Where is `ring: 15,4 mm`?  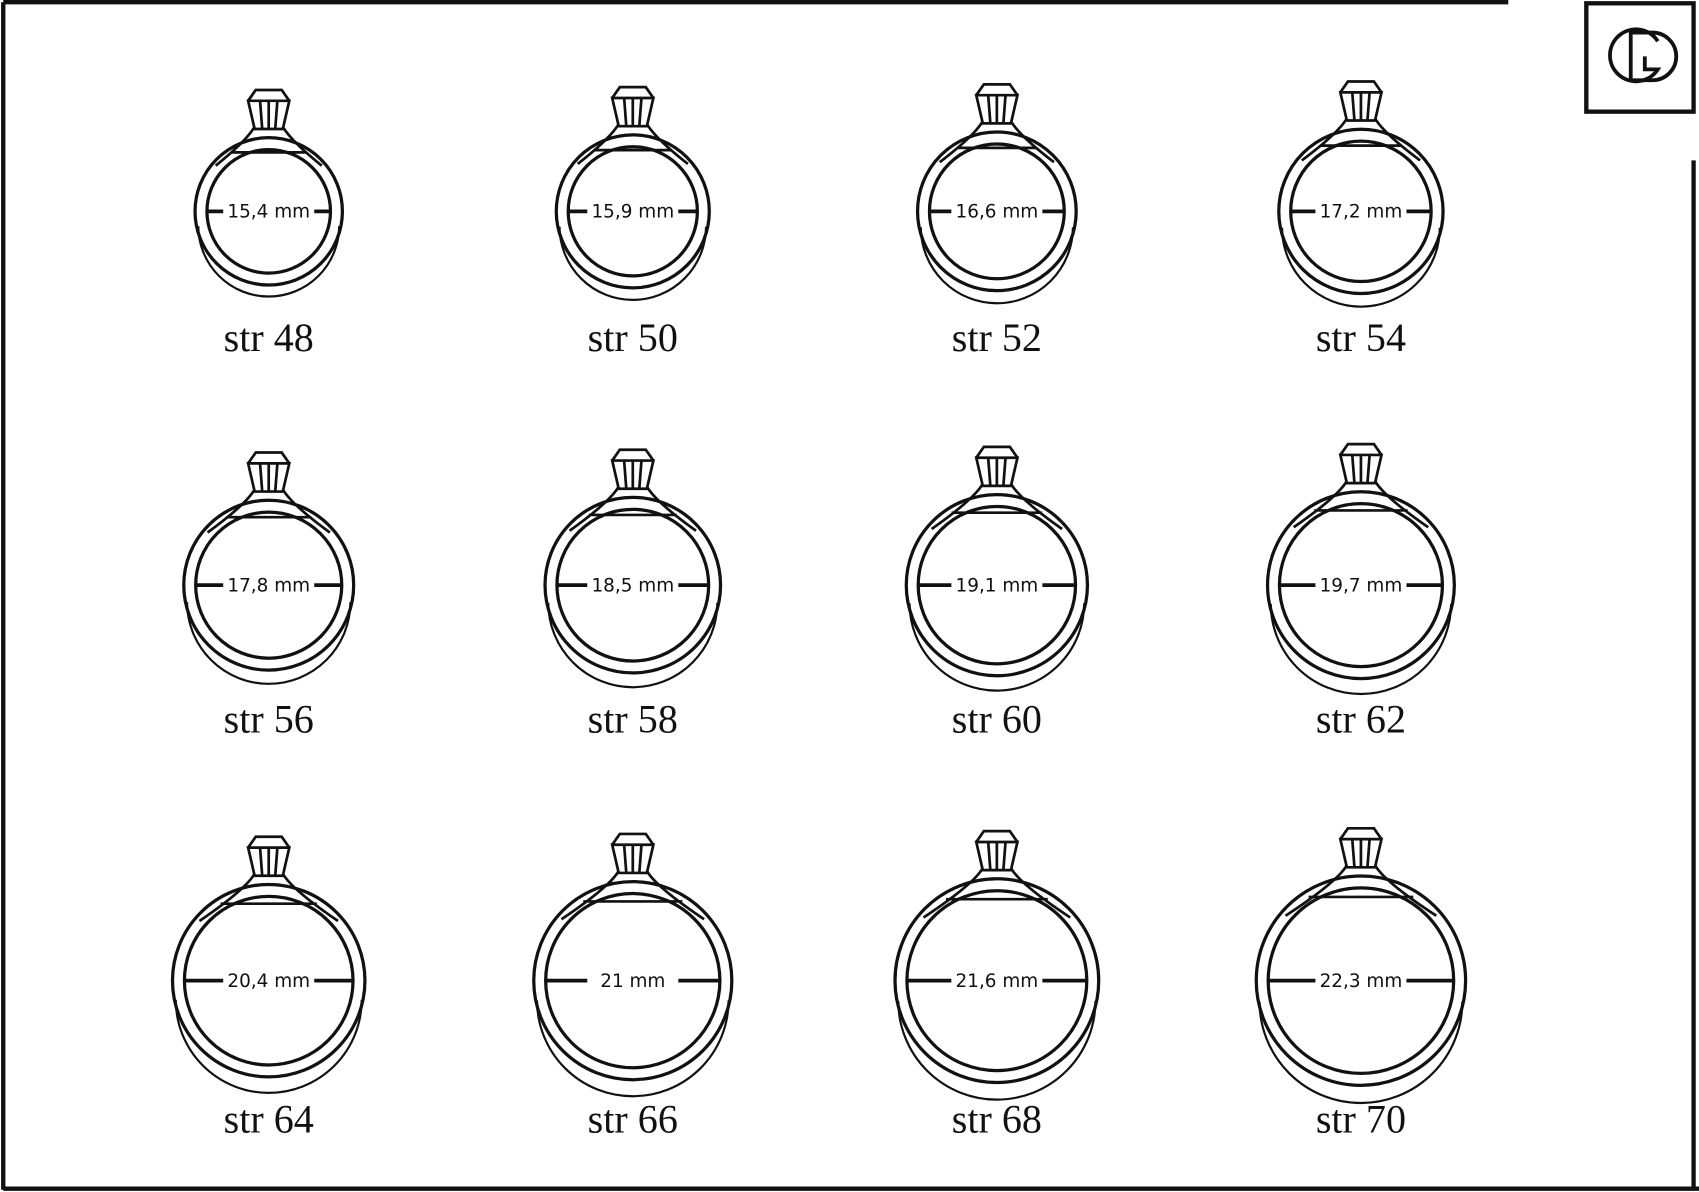 ring: 15,4 mm is located at coordinates (269, 193).